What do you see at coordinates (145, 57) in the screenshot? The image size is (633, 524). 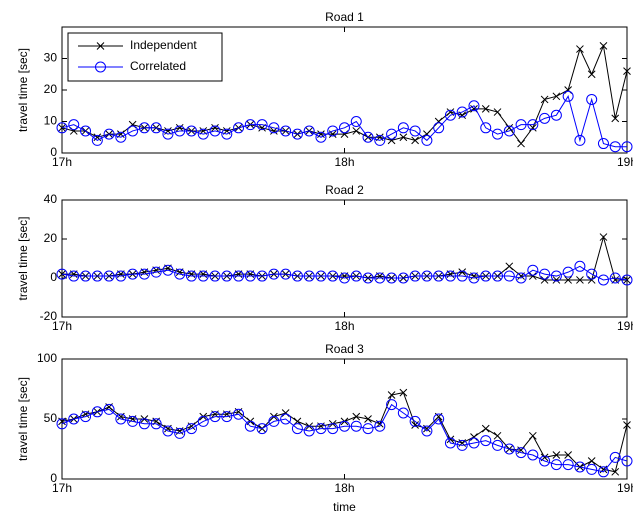 I see `legend-box` at bounding box center [145, 57].